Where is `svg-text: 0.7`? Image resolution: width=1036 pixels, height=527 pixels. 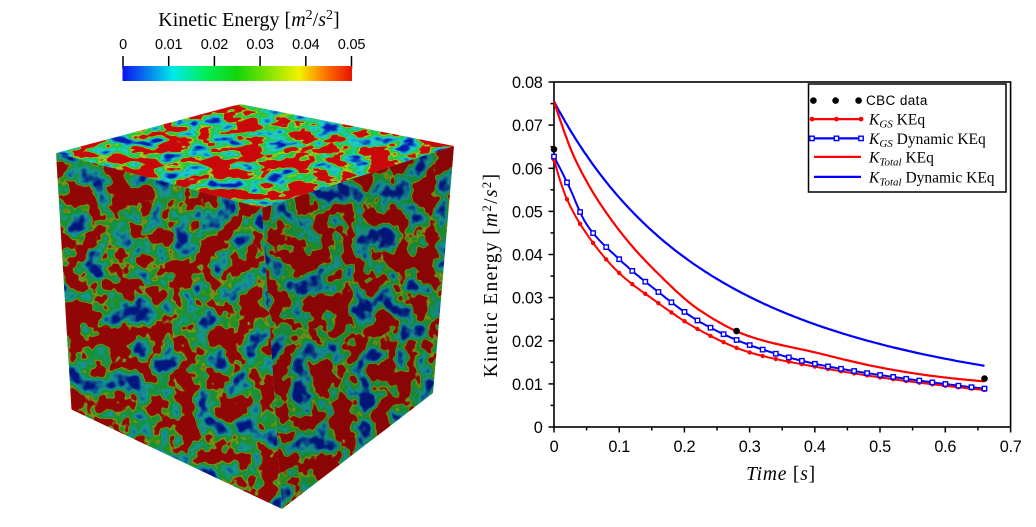
svg-text: 0.7 is located at coordinates (1011, 447).